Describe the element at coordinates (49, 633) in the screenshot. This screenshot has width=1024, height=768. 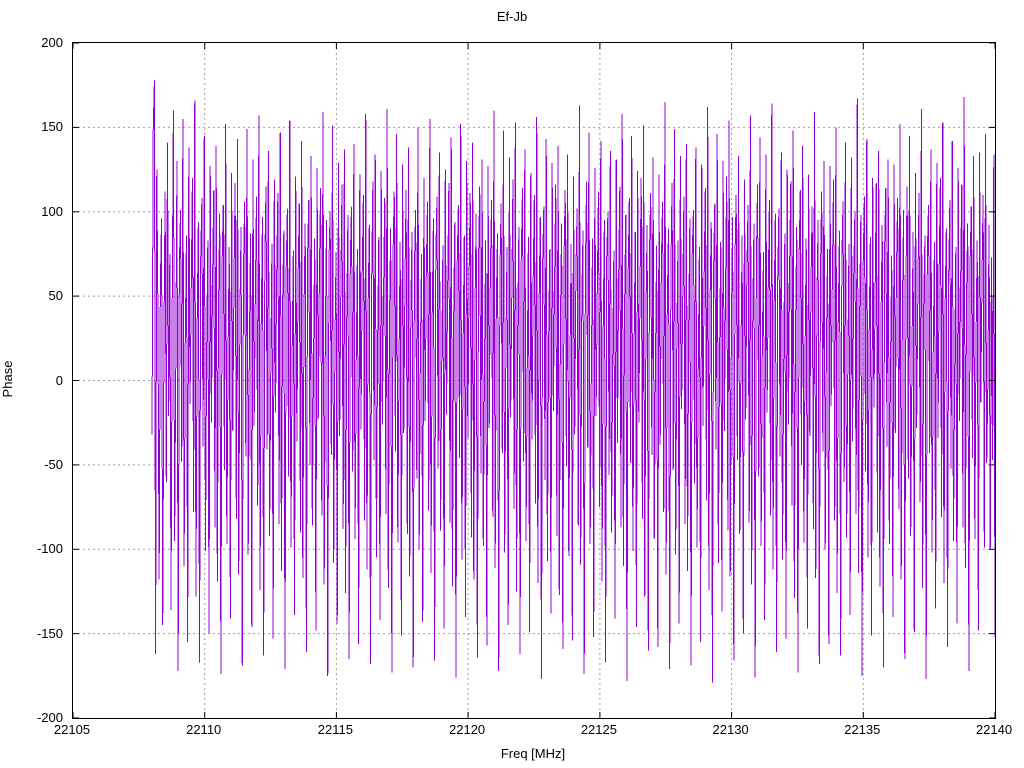
I see `y-tick-label: -150` at that location.